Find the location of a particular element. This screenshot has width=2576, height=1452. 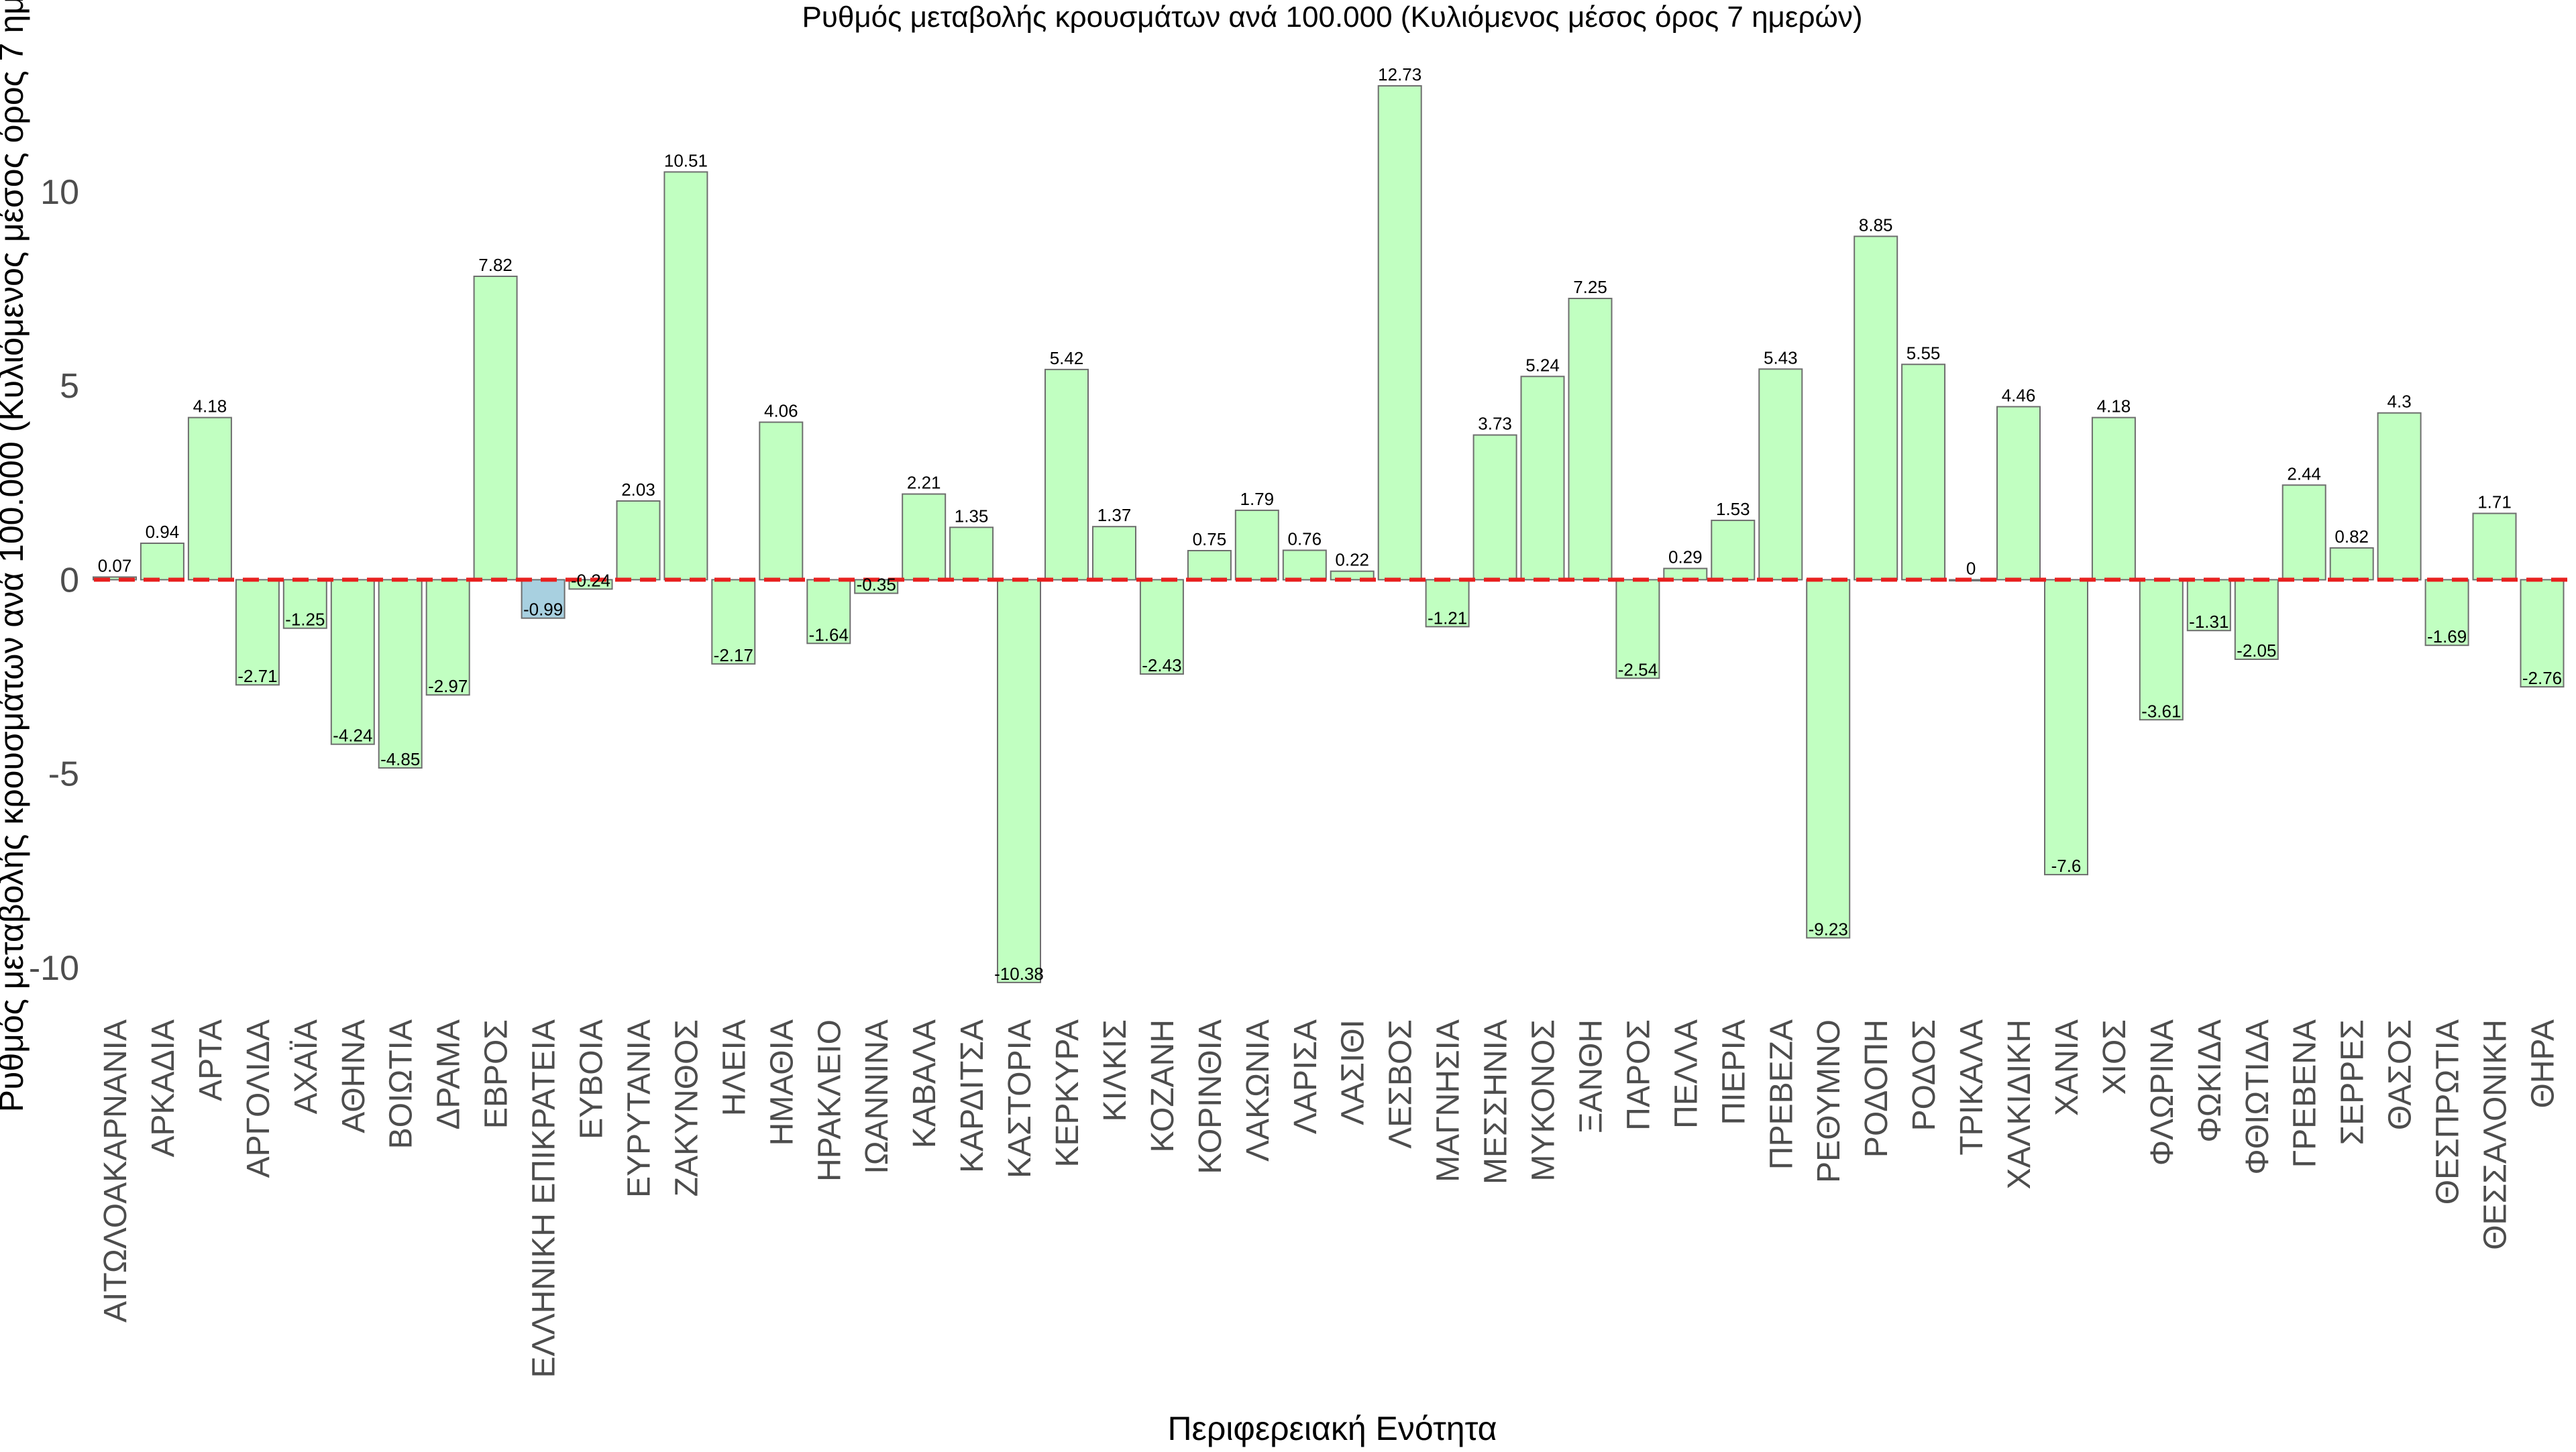

category-label: ΡΟΔΟΠΗ is located at coordinates (1876, 1088).